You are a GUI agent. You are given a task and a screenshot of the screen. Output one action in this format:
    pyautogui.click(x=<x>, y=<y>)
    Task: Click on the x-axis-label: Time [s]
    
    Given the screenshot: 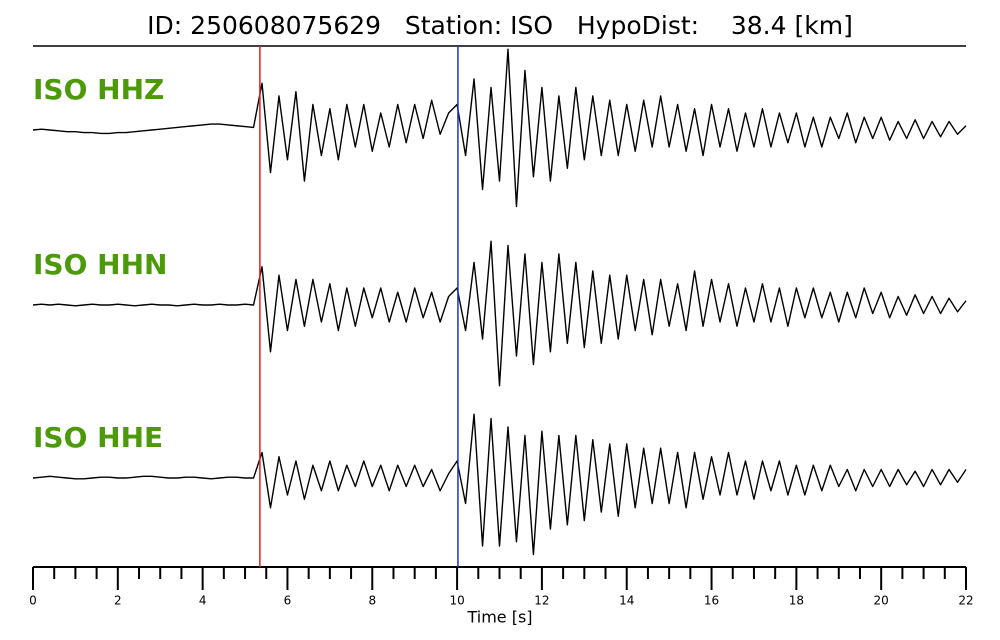 What is the action you would take?
    pyautogui.click(x=499, y=617)
    